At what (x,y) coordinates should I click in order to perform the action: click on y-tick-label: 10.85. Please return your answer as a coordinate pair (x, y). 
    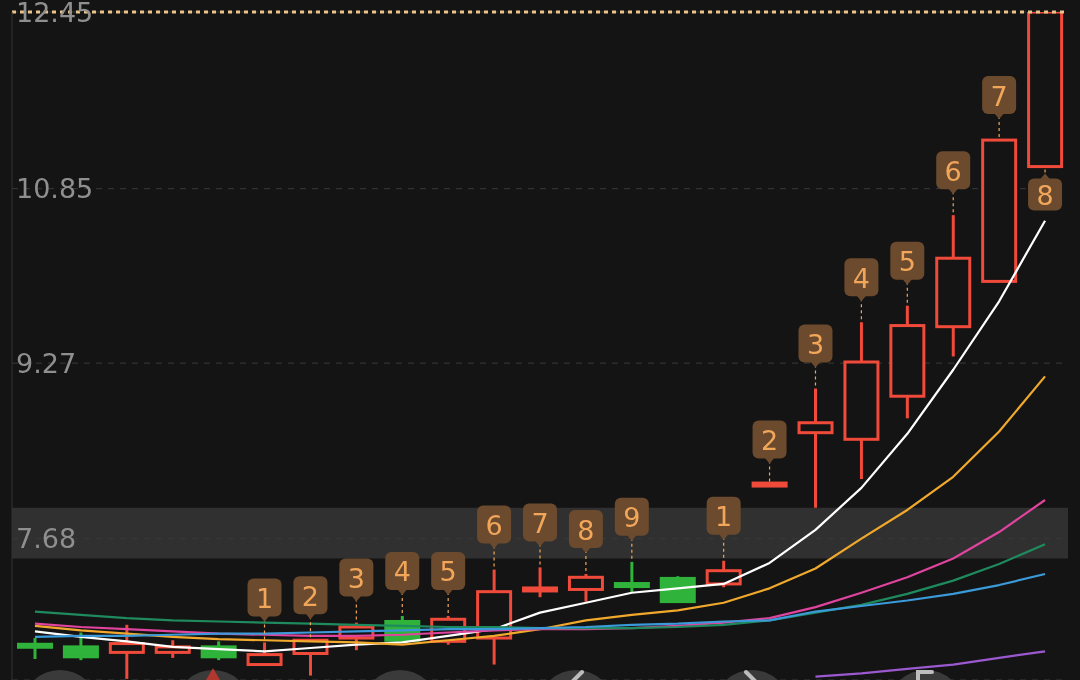
    Looking at the image, I should click on (55, 189).